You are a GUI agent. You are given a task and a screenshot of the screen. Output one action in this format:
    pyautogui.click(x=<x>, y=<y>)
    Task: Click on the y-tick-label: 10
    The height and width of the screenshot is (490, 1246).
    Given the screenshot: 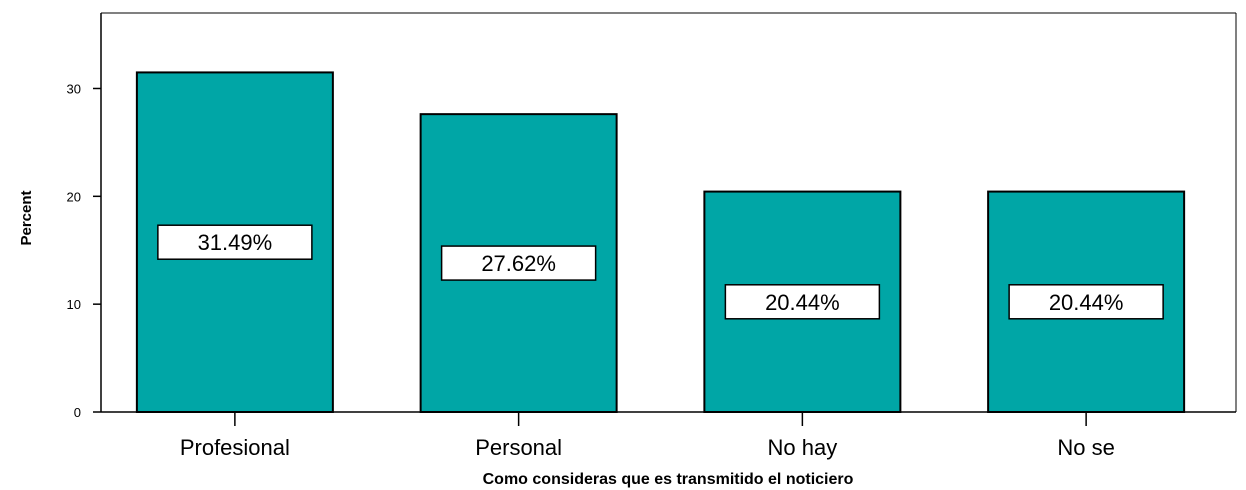 What is the action you would take?
    pyautogui.click(x=74, y=304)
    